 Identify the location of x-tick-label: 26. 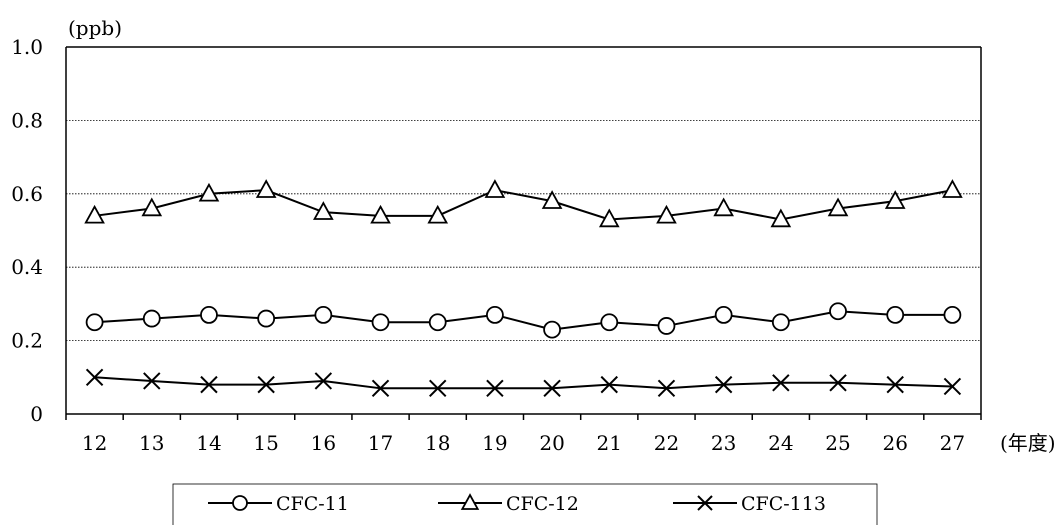
(894, 443).